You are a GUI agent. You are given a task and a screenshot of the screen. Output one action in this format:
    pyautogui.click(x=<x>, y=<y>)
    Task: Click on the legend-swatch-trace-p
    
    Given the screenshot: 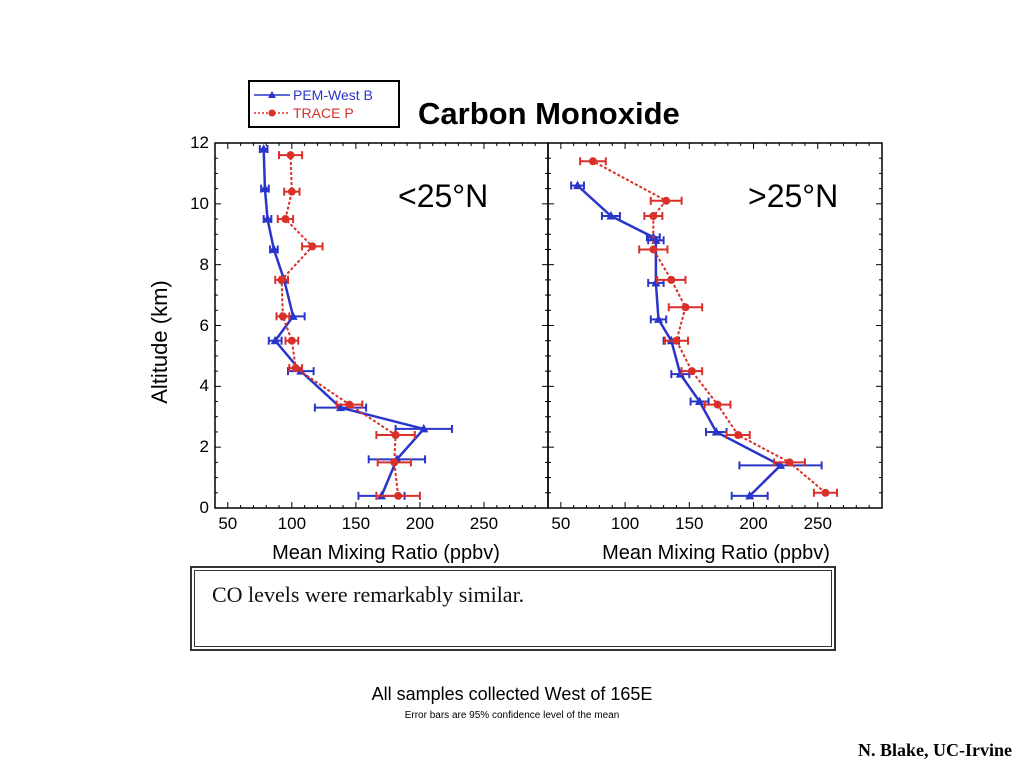 What is the action you would take?
    pyautogui.click(x=272, y=113)
    